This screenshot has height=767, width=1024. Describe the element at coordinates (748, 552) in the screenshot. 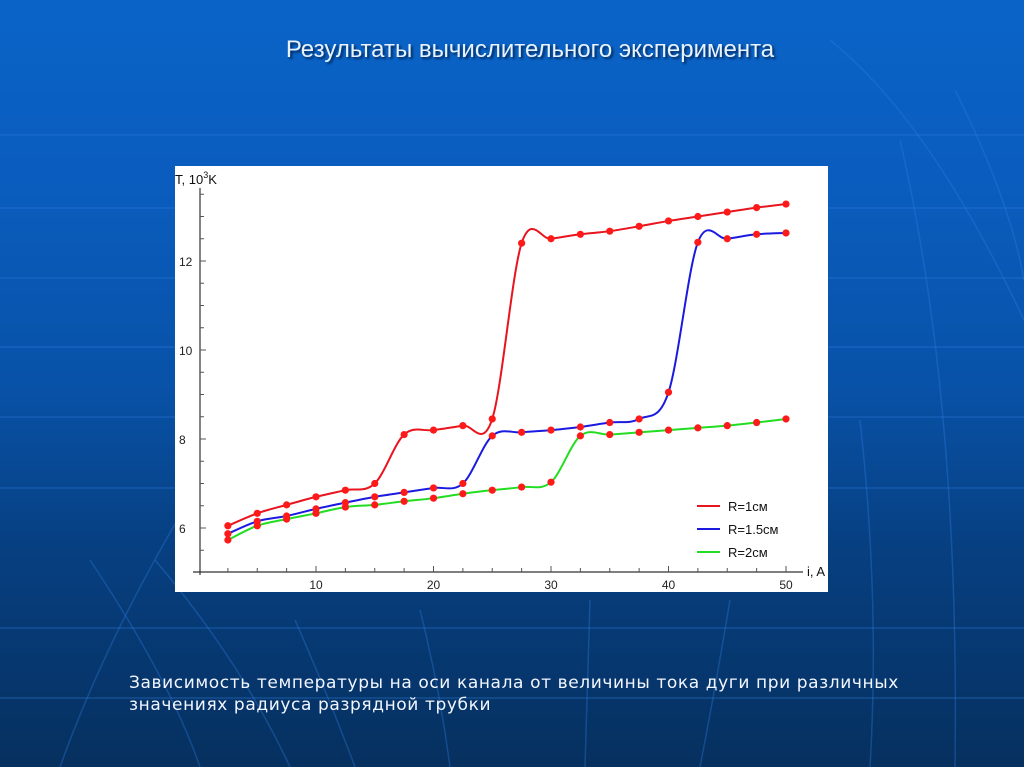

I see `legend-label: R=2см` at that location.